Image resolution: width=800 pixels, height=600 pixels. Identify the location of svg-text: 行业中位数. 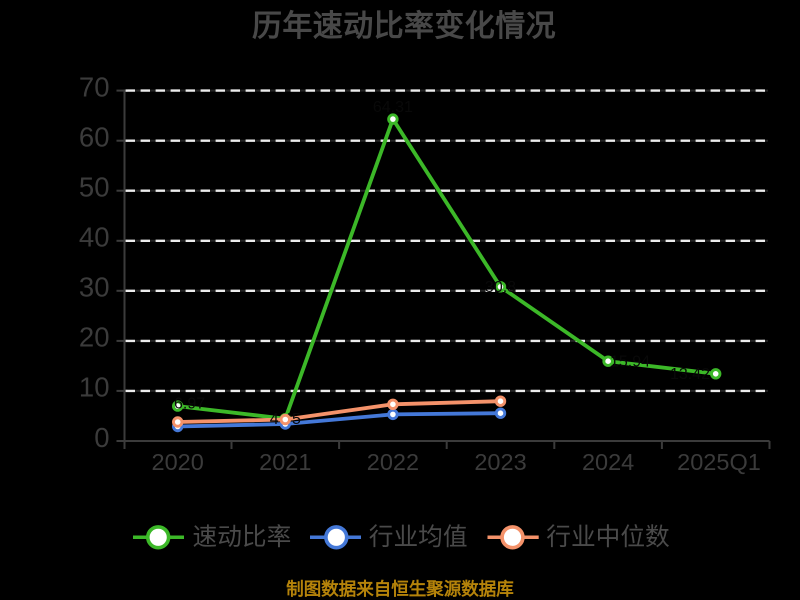
(607, 537).